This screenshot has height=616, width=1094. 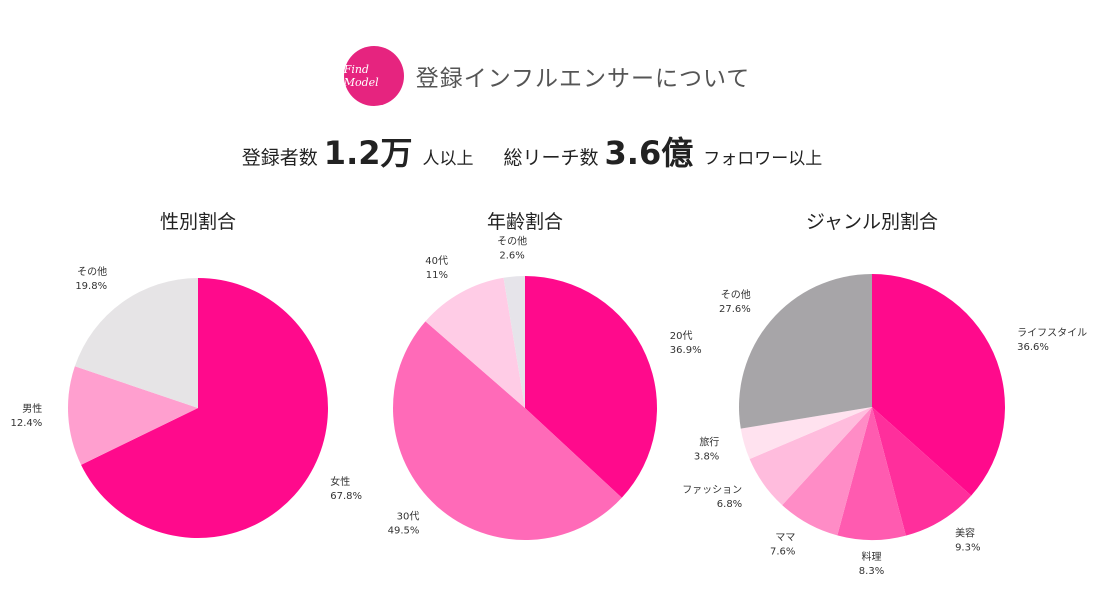 What do you see at coordinates (32, 408) in the screenshot?
I see `slice-label: 男性` at bounding box center [32, 408].